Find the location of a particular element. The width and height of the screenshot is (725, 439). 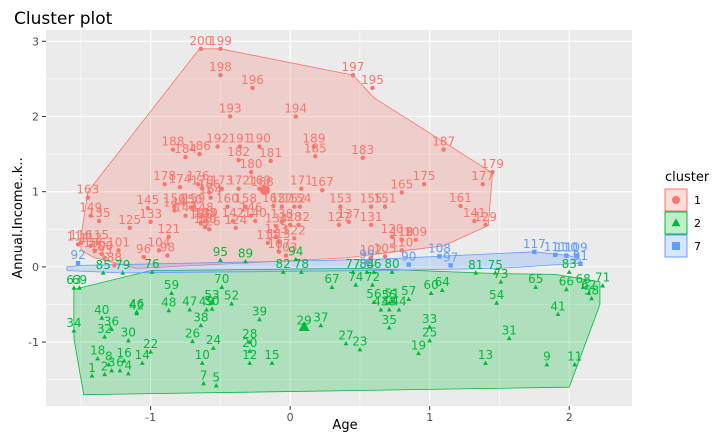

point-label: 200 is located at coordinates (200, 41).